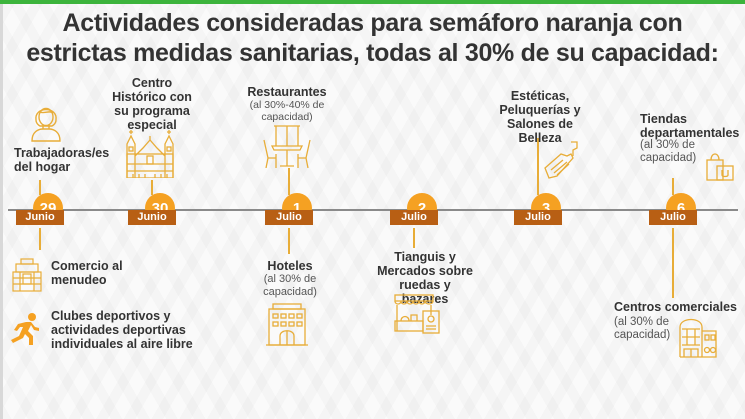 This screenshot has height=419, width=745. I want to click on hotel-building-icon, so click(287, 325).